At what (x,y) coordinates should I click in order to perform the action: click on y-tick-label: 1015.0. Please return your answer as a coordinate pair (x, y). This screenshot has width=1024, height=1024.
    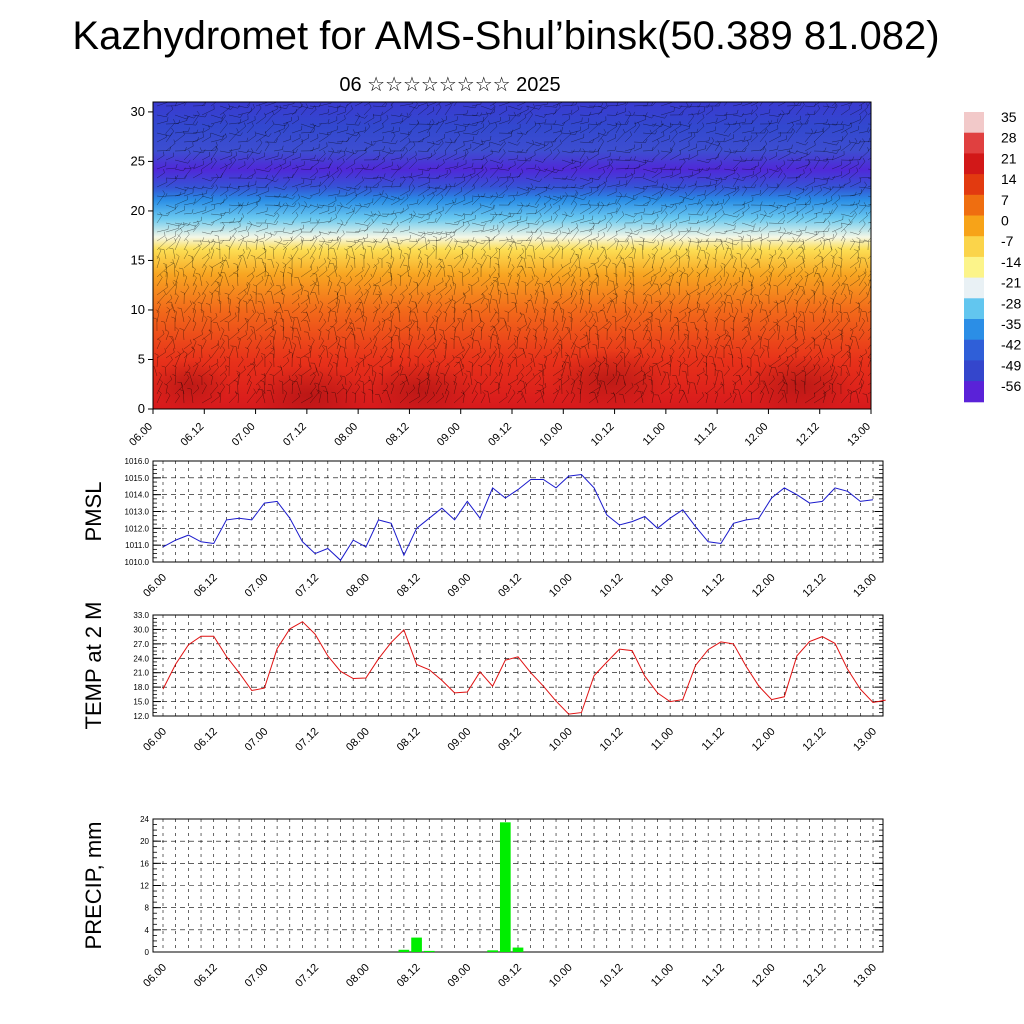
    Looking at the image, I should click on (137, 478).